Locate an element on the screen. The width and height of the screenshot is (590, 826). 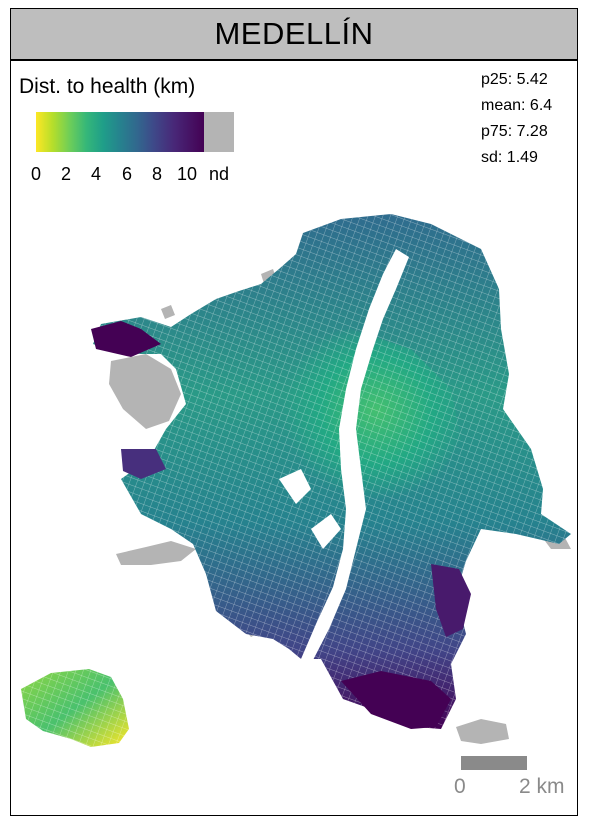
stat-mean: mean: 6.4 is located at coordinates (517, 105).